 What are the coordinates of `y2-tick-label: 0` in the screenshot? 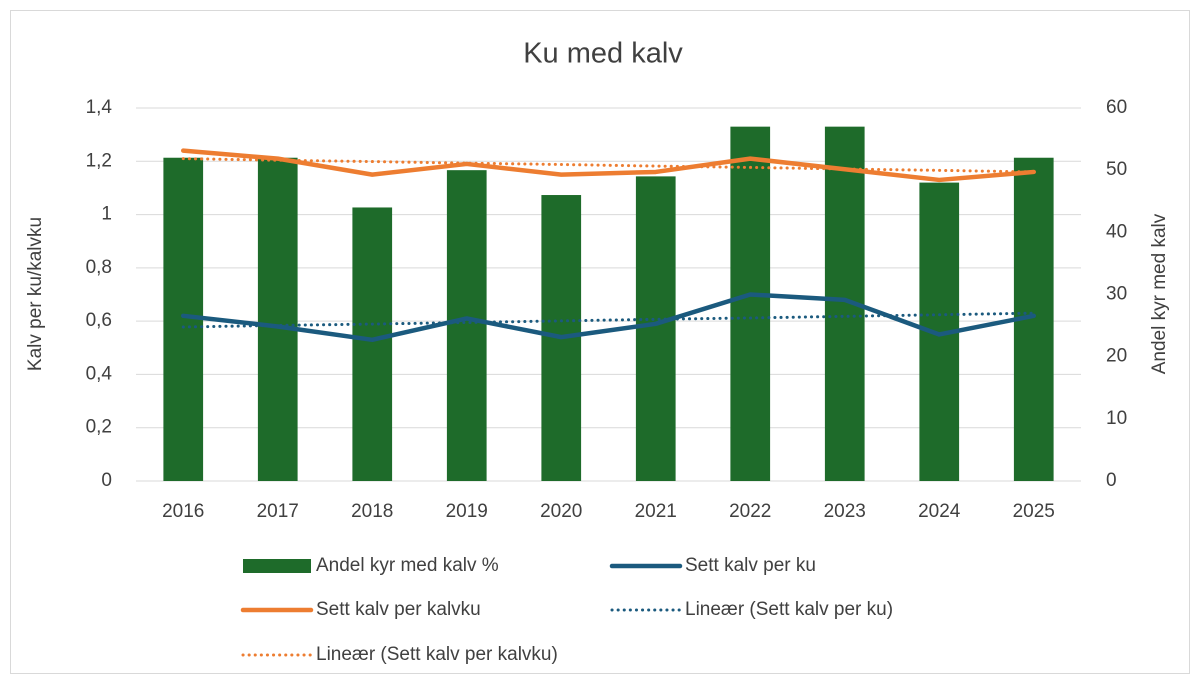 It's located at (1111, 480).